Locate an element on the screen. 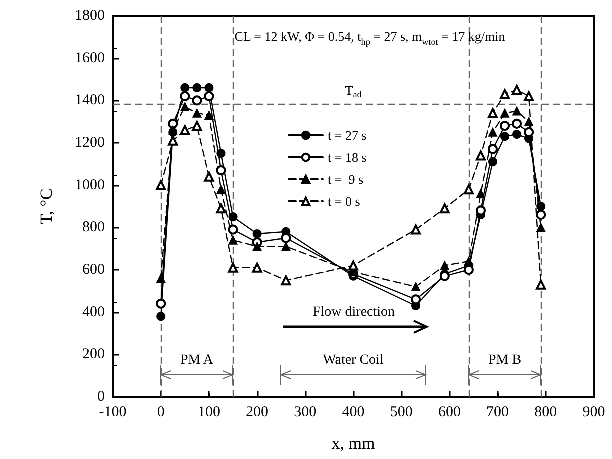 The image size is (612, 459). x-tick-label: 500 is located at coordinates (401, 412).